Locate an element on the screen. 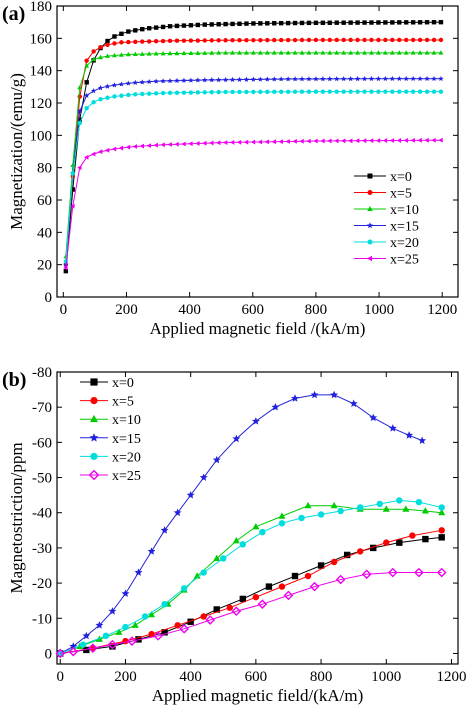 This screenshot has height=713, width=474. y-tick-label: 80 is located at coordinates (44, 169).